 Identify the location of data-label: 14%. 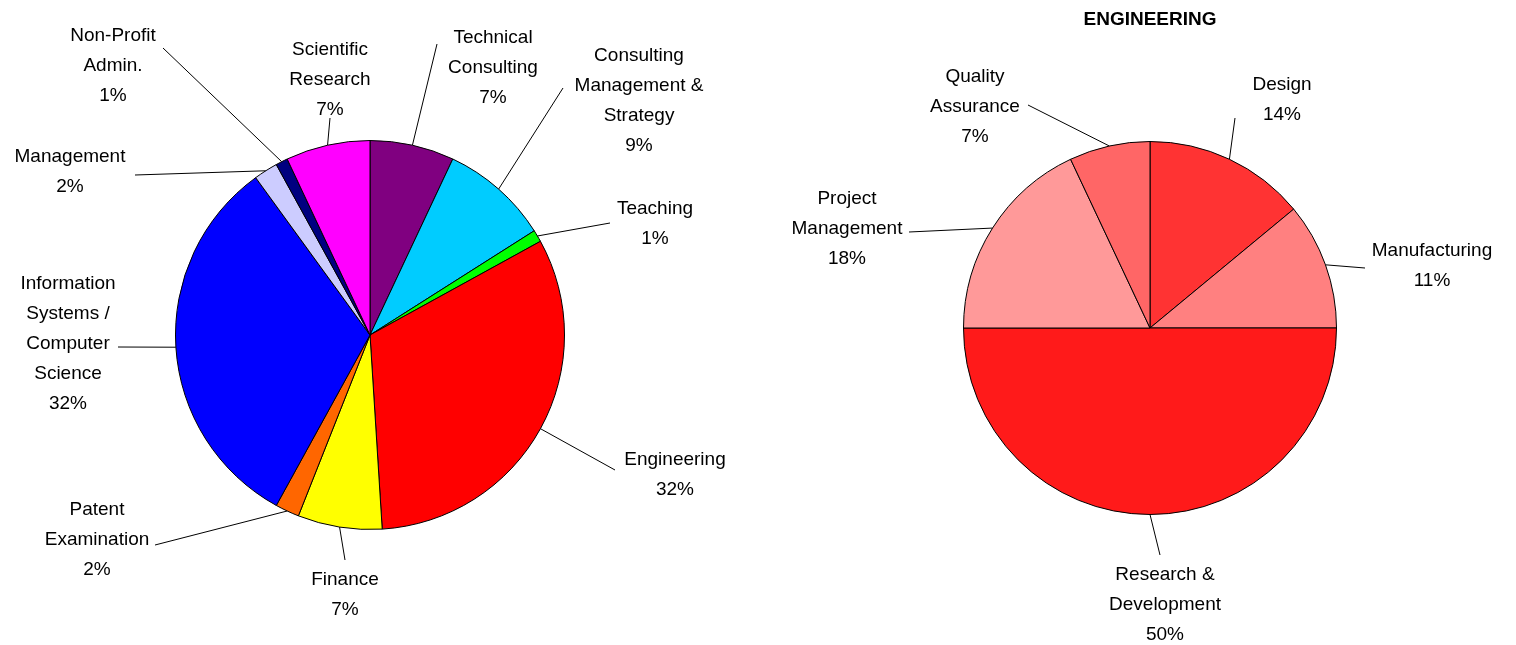
(1282, 114).